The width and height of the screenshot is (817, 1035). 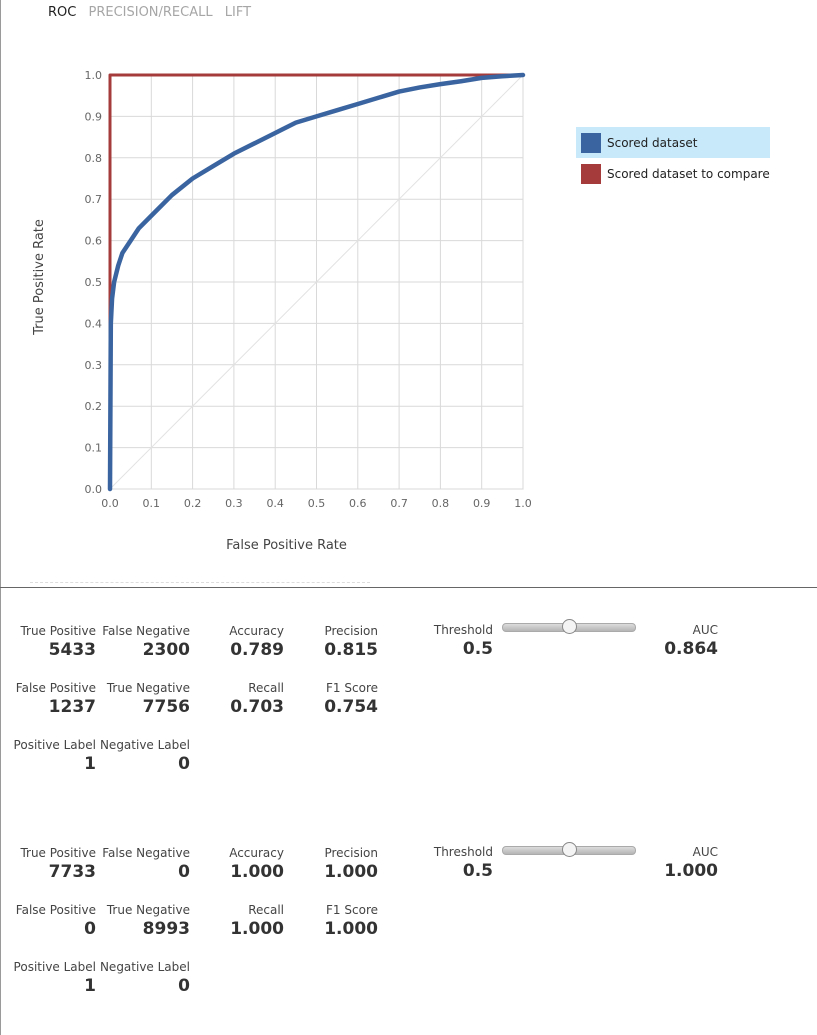 I want to click on metric-true-negative: True Negative 7756, so click(x=148, y=699).